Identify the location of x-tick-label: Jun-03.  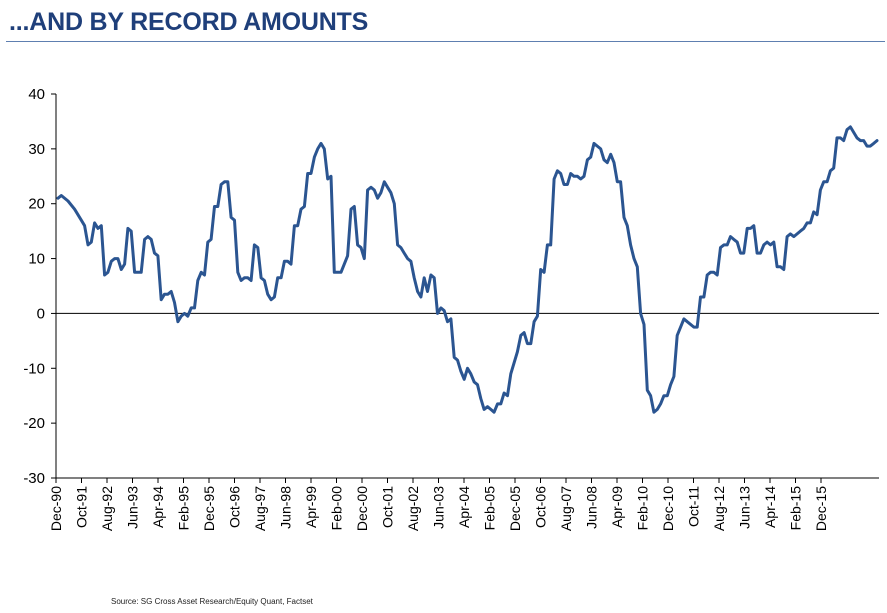
(439, 507).